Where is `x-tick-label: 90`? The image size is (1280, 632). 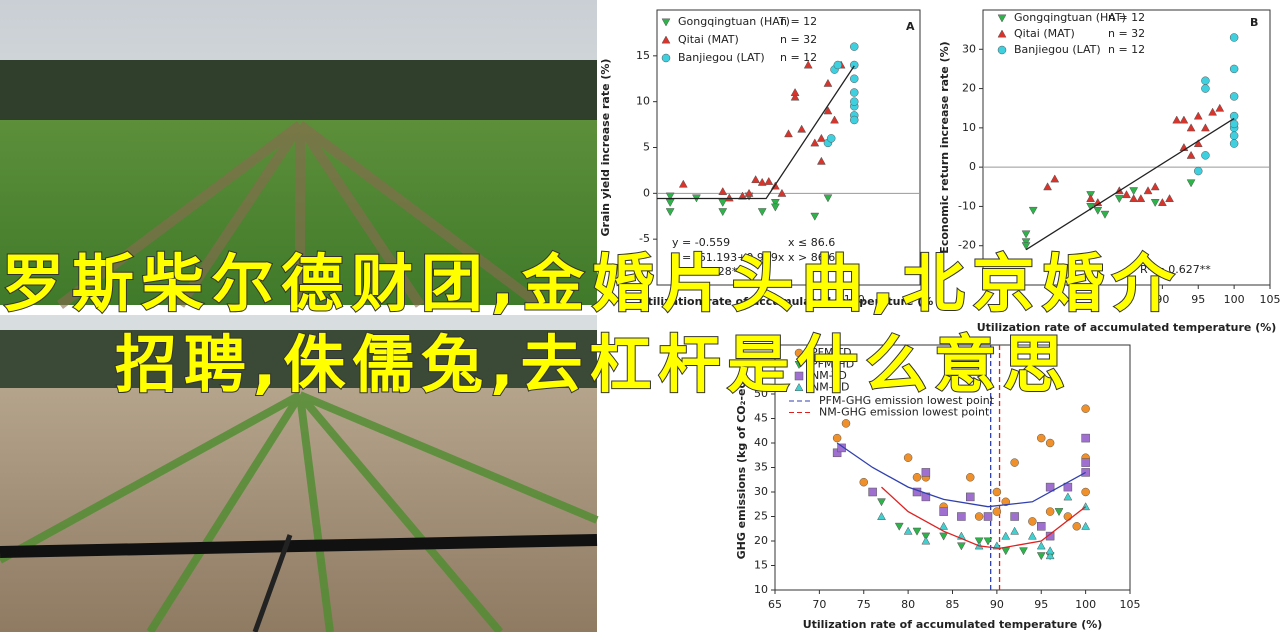
x-tick-label: 90 is located at coordinates (997, 604).